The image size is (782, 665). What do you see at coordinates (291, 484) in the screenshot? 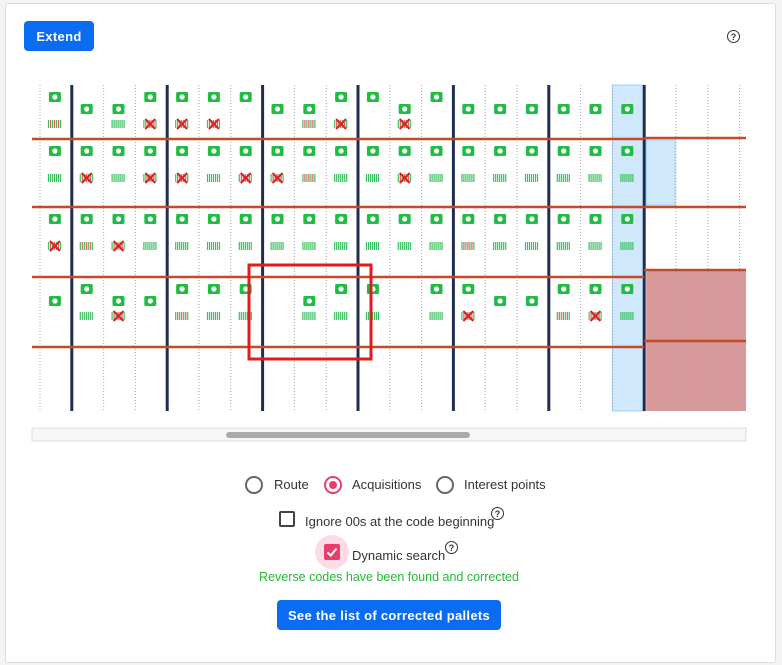
I see `radio-label: Route` at bounding box center [291, 484].